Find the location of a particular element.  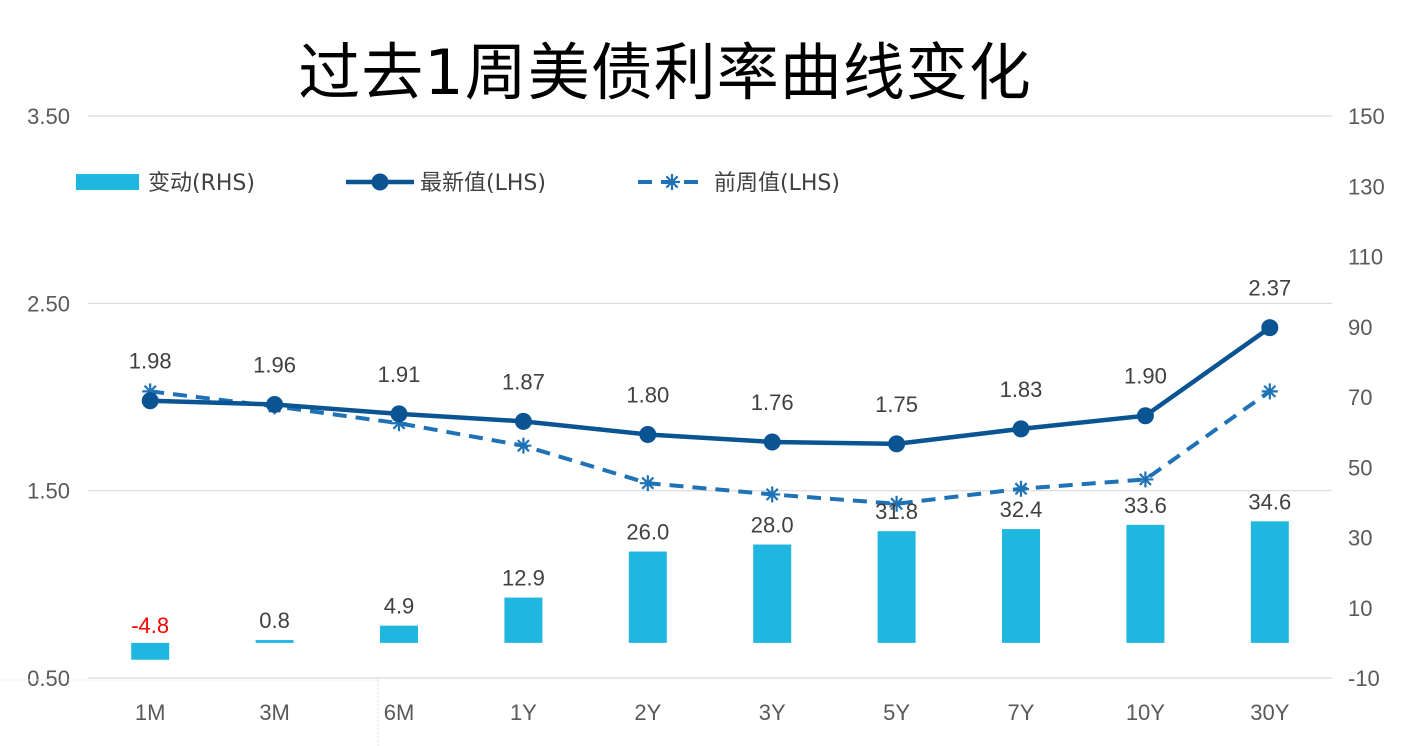

bar-data-label: 33.6 is located at coordinates (1145, 505).